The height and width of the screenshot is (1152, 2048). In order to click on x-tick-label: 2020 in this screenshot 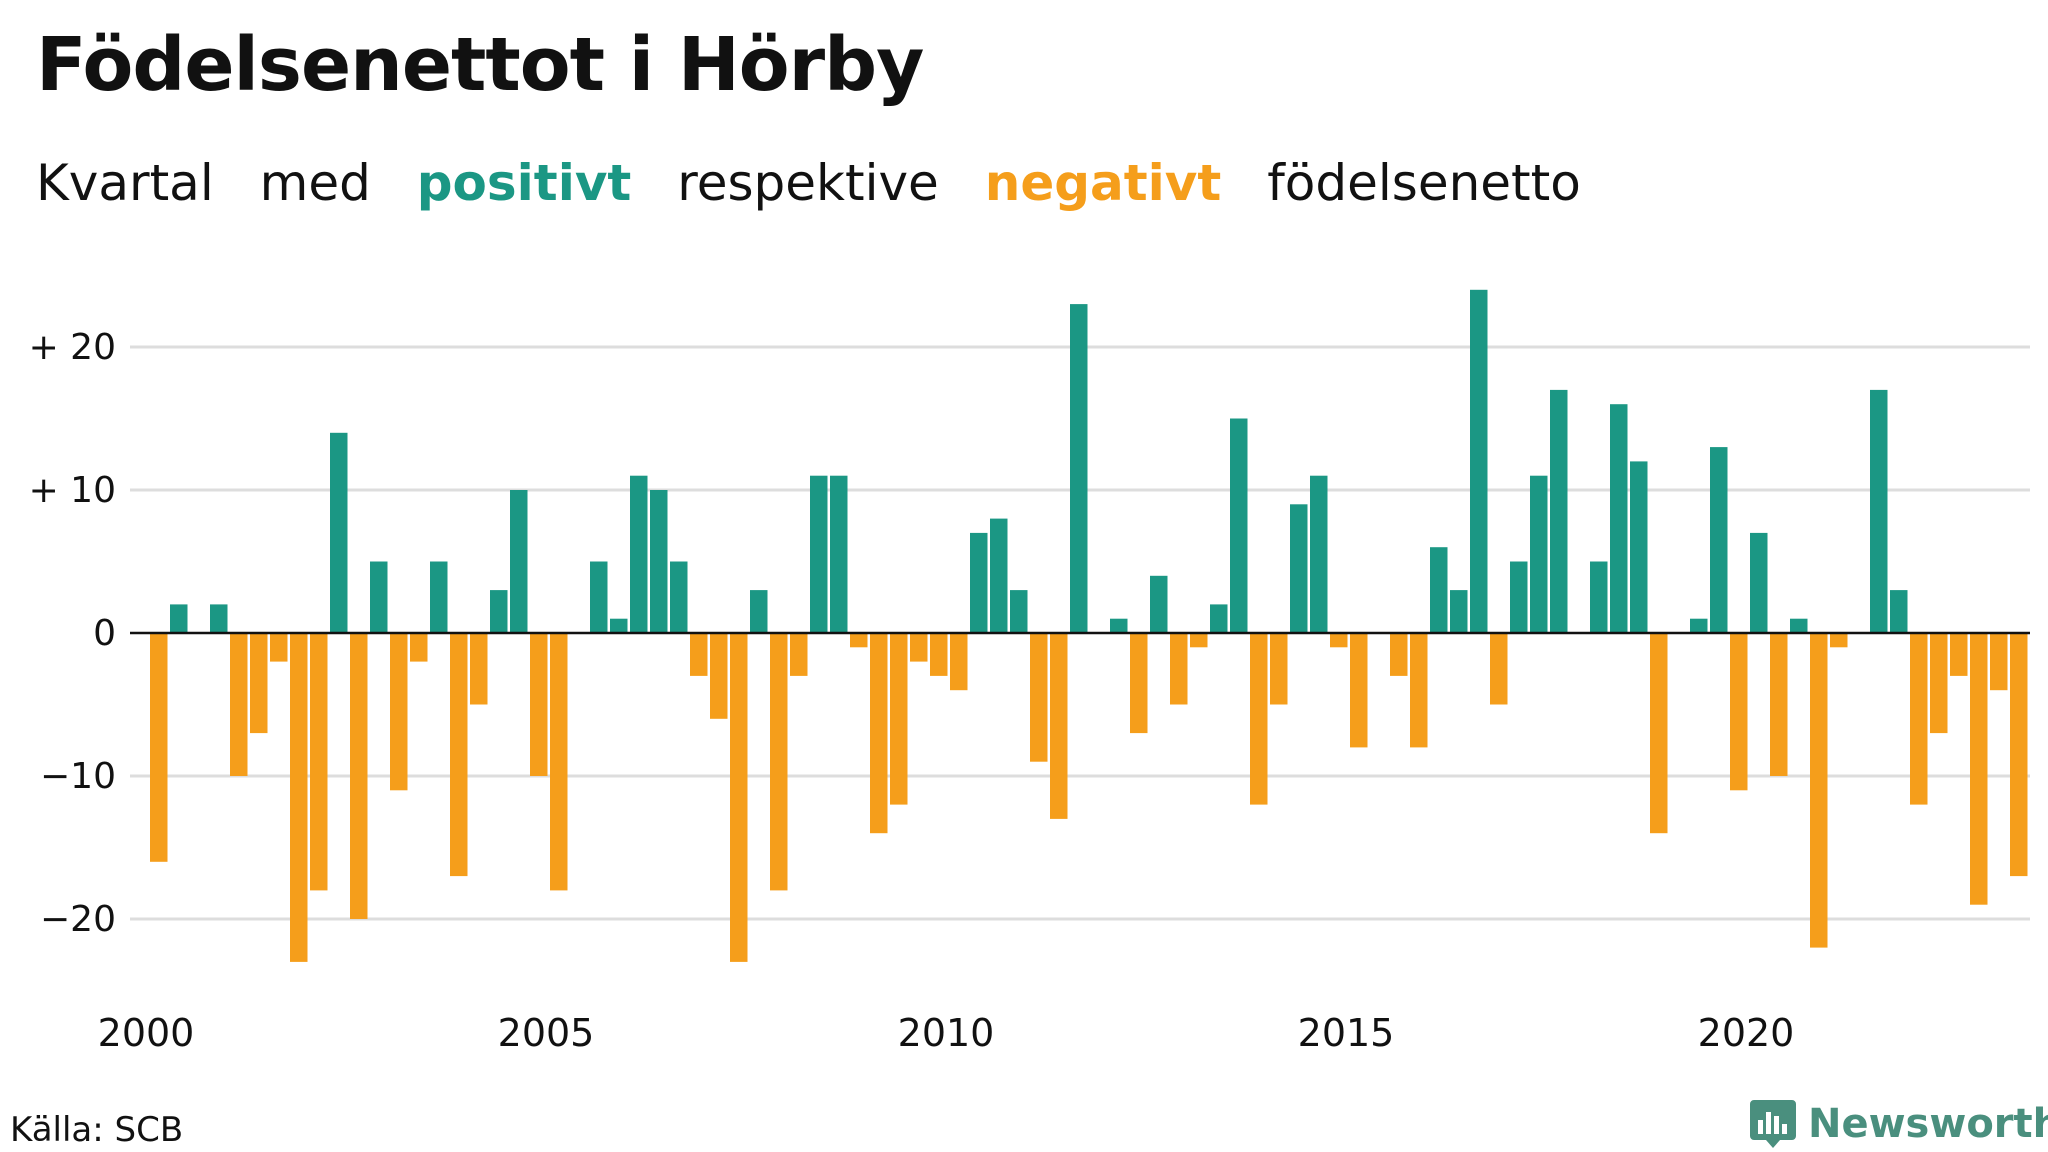, I will do `click(1746, 1033)`.